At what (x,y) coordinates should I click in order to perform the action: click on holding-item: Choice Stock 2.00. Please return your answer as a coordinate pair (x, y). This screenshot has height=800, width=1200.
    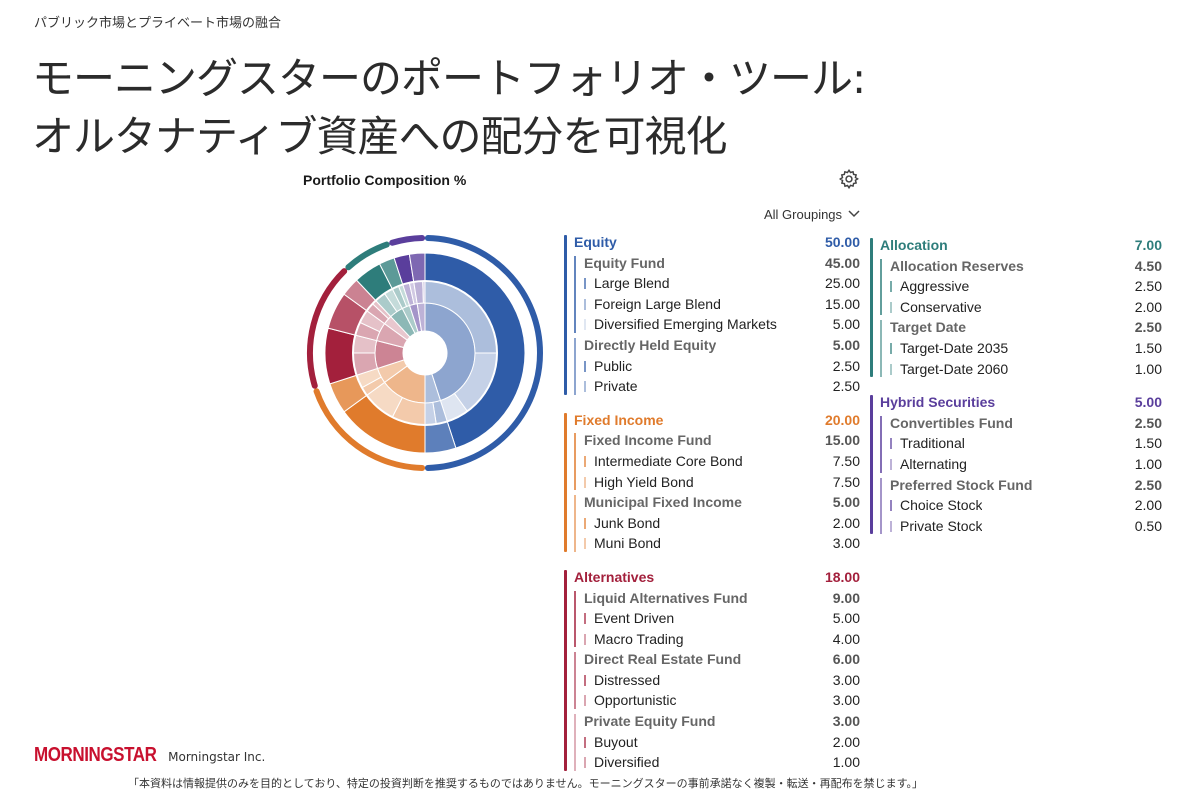
    Looking at the image, I should click on (1026, 505).